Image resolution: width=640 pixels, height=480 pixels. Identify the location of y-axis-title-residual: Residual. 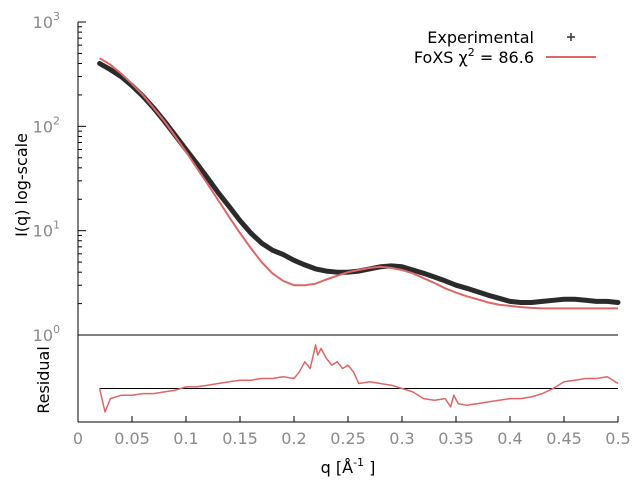
(43, 380).